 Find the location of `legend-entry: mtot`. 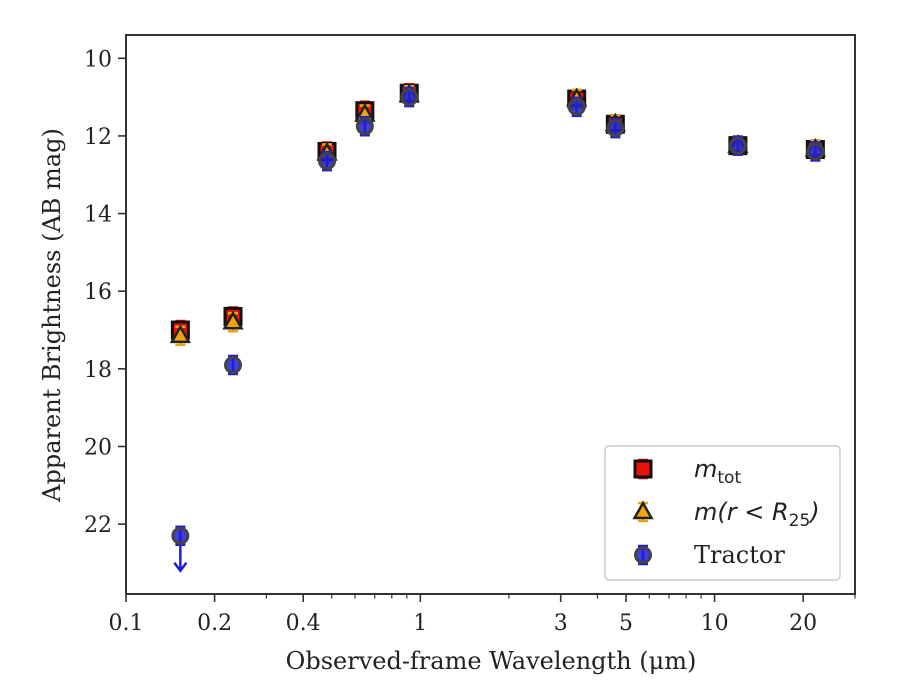

legend-entry: mtot is located at coordinates (687, 471).